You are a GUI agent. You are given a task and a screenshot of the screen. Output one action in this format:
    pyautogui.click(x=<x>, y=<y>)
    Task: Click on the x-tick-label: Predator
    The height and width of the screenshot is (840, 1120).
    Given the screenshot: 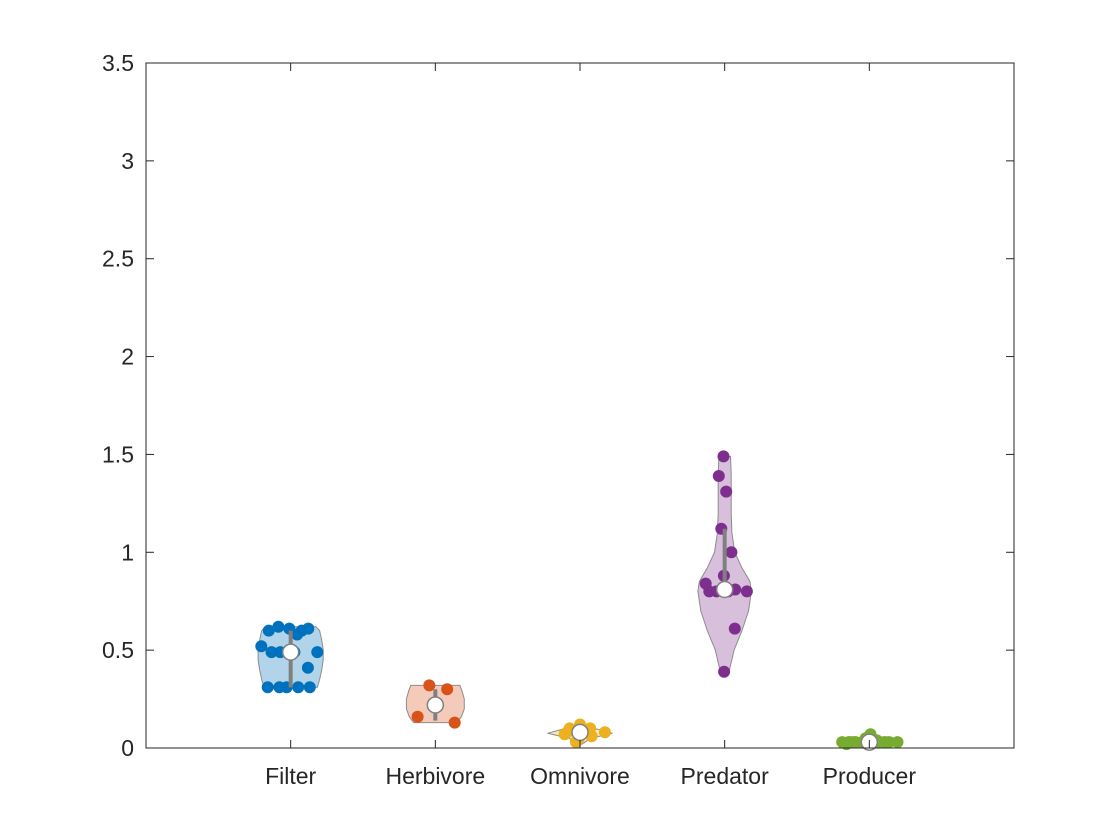 What is the action you would take?
    pyautogui.click(x=725, y=776)
    